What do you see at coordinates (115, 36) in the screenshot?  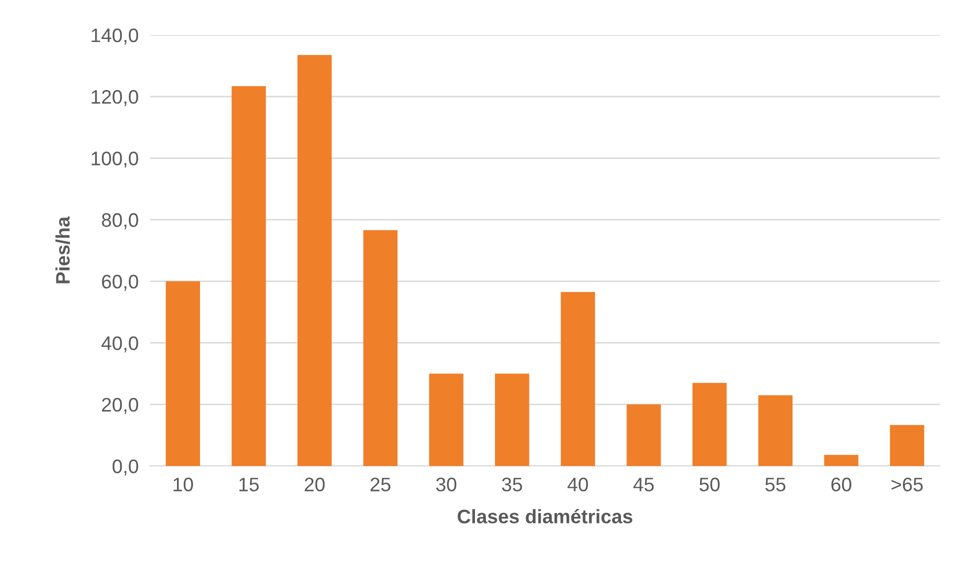 I see `y-tick-label: 140,0` at bounding box center [115, 36].